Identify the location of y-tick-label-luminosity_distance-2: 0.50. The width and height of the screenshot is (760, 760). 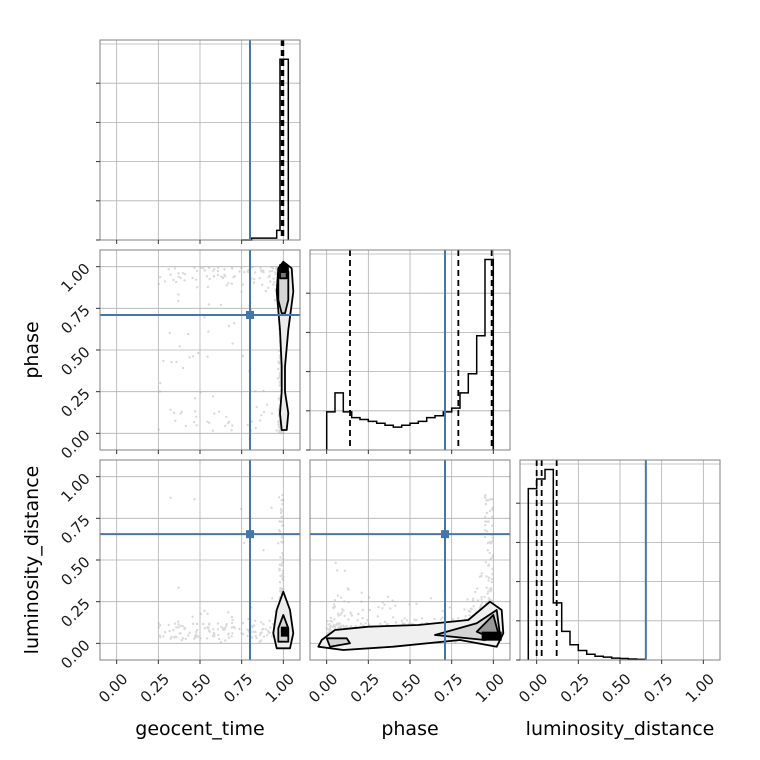
(75, 571).